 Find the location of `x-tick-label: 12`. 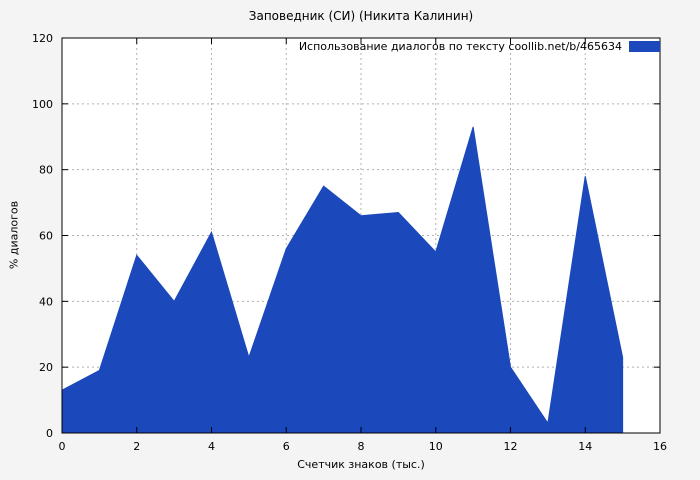

x-tick-label: 12 is located at coordinates (511, 446).